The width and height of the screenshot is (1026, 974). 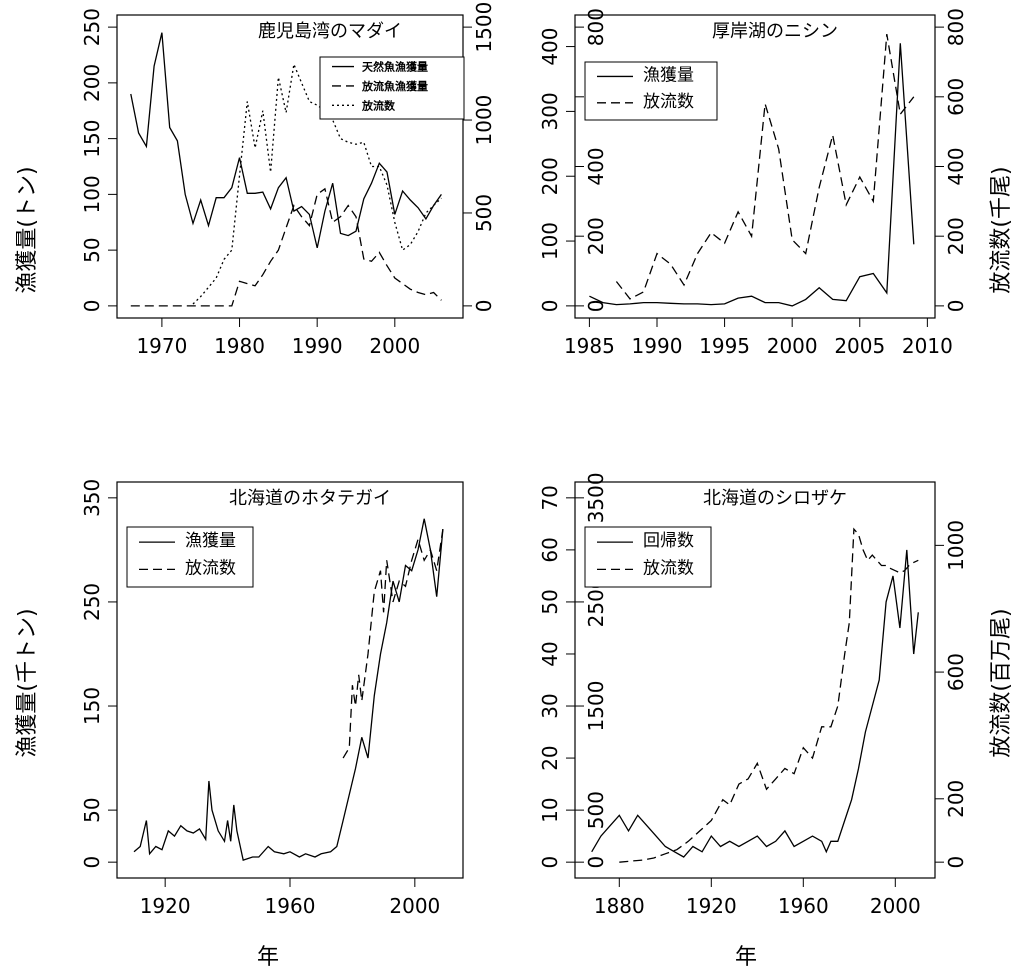 I want to click on x-axis-label-left: 年, so click(x=268, y=957).